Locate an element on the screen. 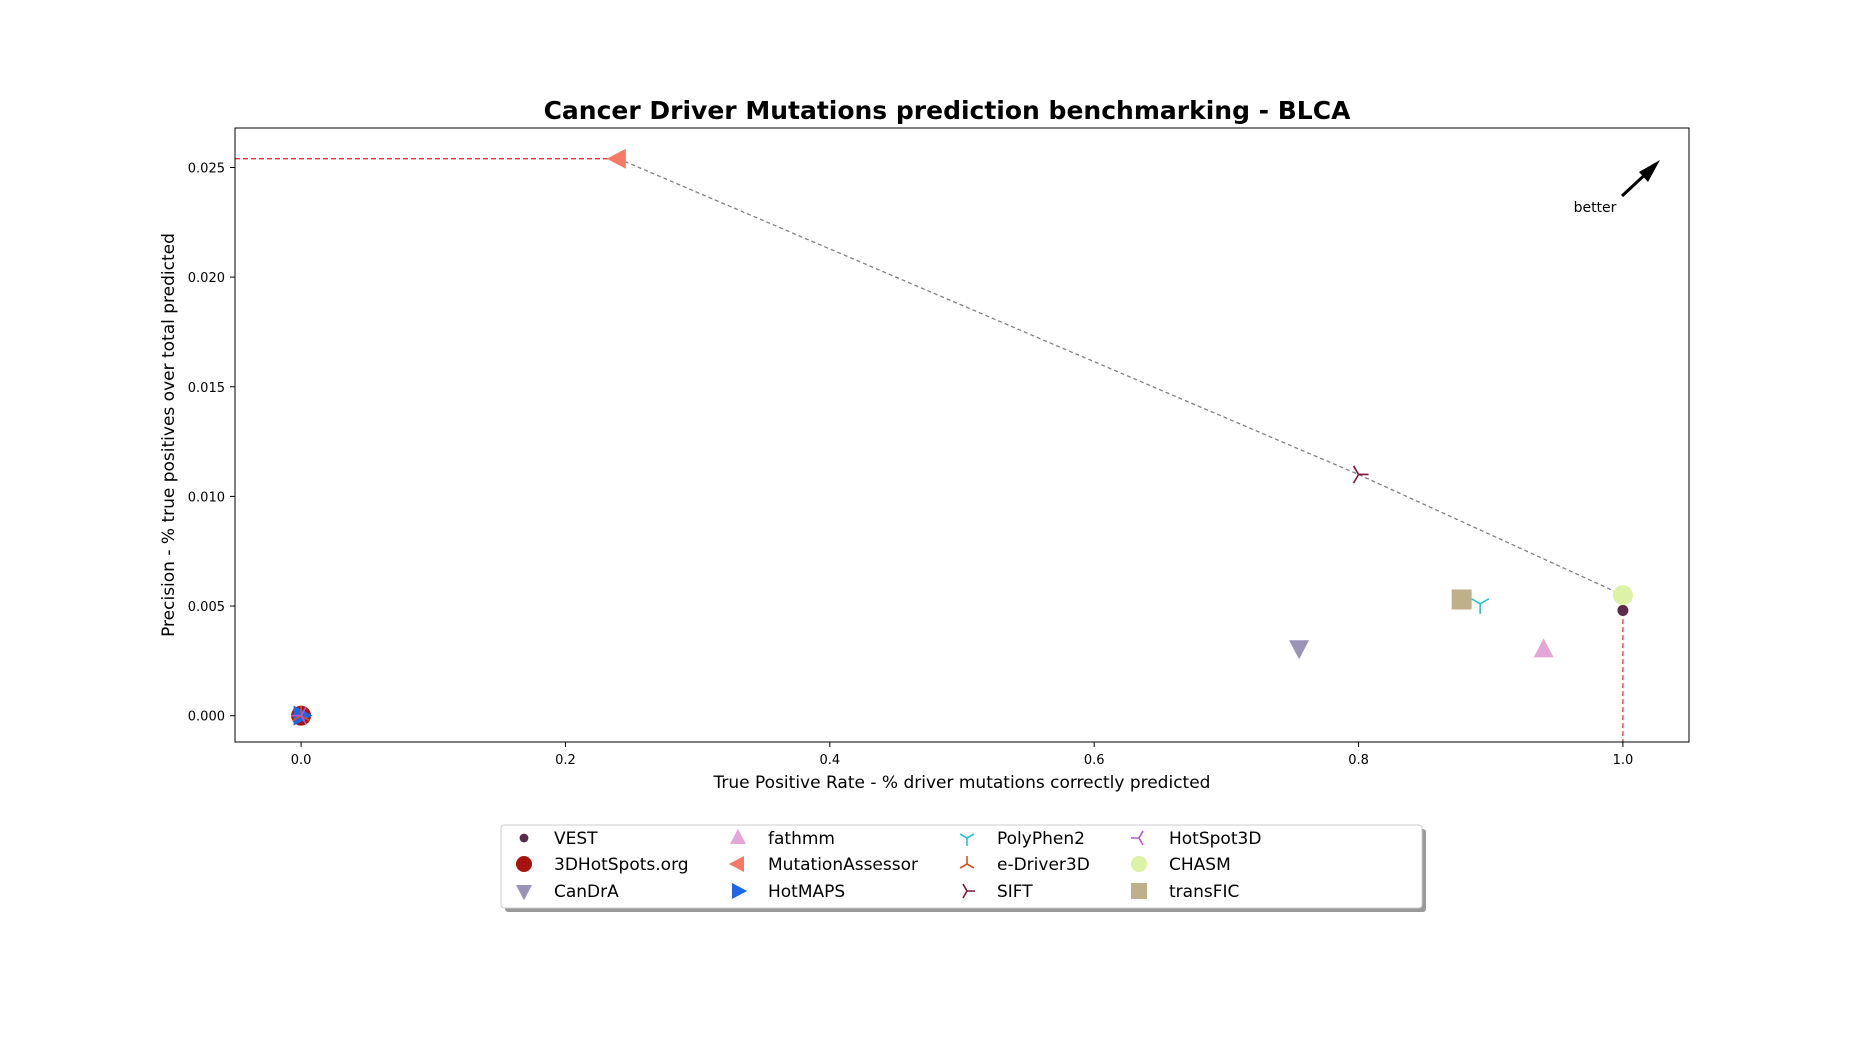 The height and width of the screenshot is (1050, 1850). legend-label-mutationassessor: MutationAssessor is located at coordinates (843, 865).